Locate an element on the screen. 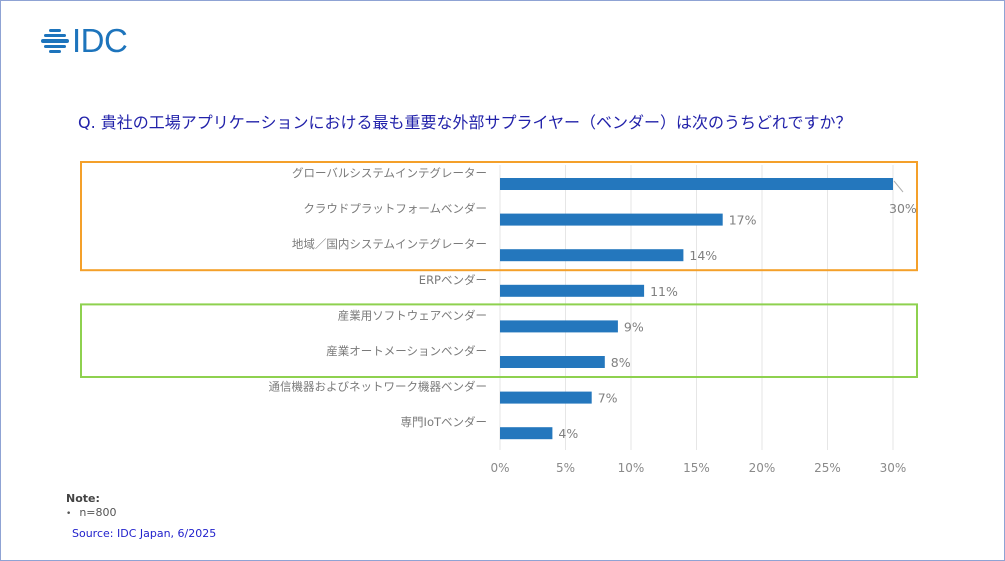 Image resolution: width=1005 pixels, height=561 pixels. category-label: 地域／国内システムインテグレーター is located at coordinates (389, 244).